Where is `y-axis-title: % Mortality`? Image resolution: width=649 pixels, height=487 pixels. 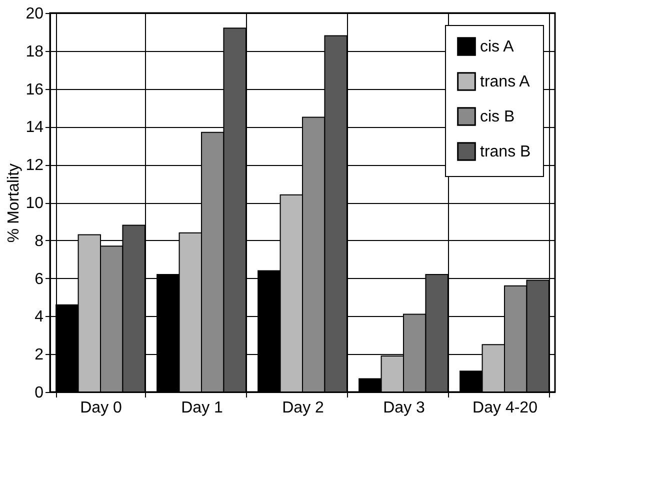
y-axis-title: % Mortality is located at coordinates (14, 203).